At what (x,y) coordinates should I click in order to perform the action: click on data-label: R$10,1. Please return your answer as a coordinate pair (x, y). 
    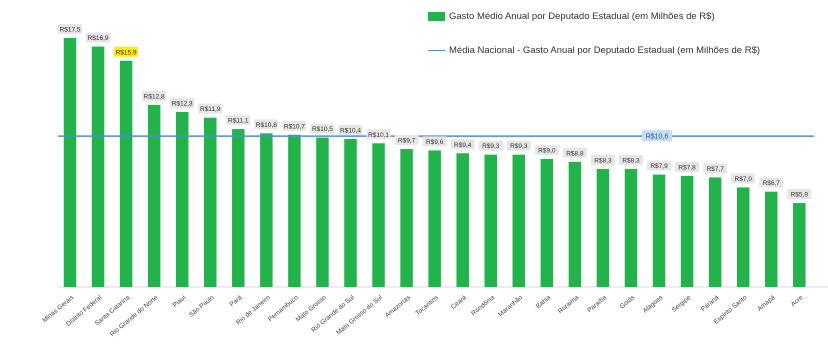
    Looking at the image, I should click on (378, 135).